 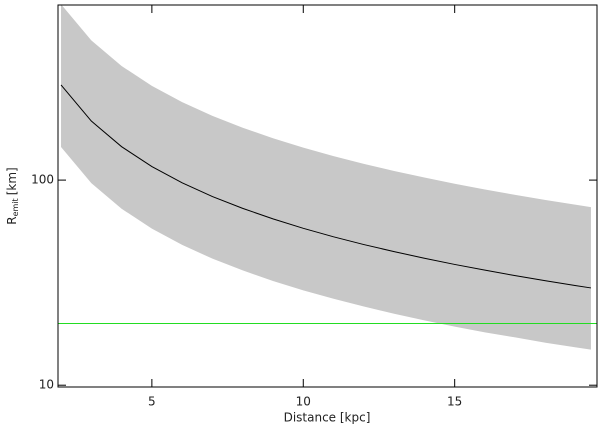 I want to click on y-label-unit: [km], so click(x=12, y=181).